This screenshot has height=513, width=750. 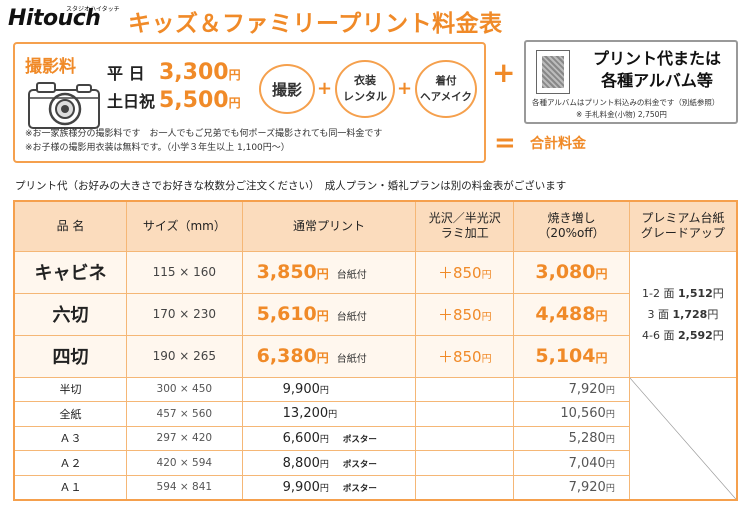 I want to click on row-price: 9,900円, so click(x=329, y=389).